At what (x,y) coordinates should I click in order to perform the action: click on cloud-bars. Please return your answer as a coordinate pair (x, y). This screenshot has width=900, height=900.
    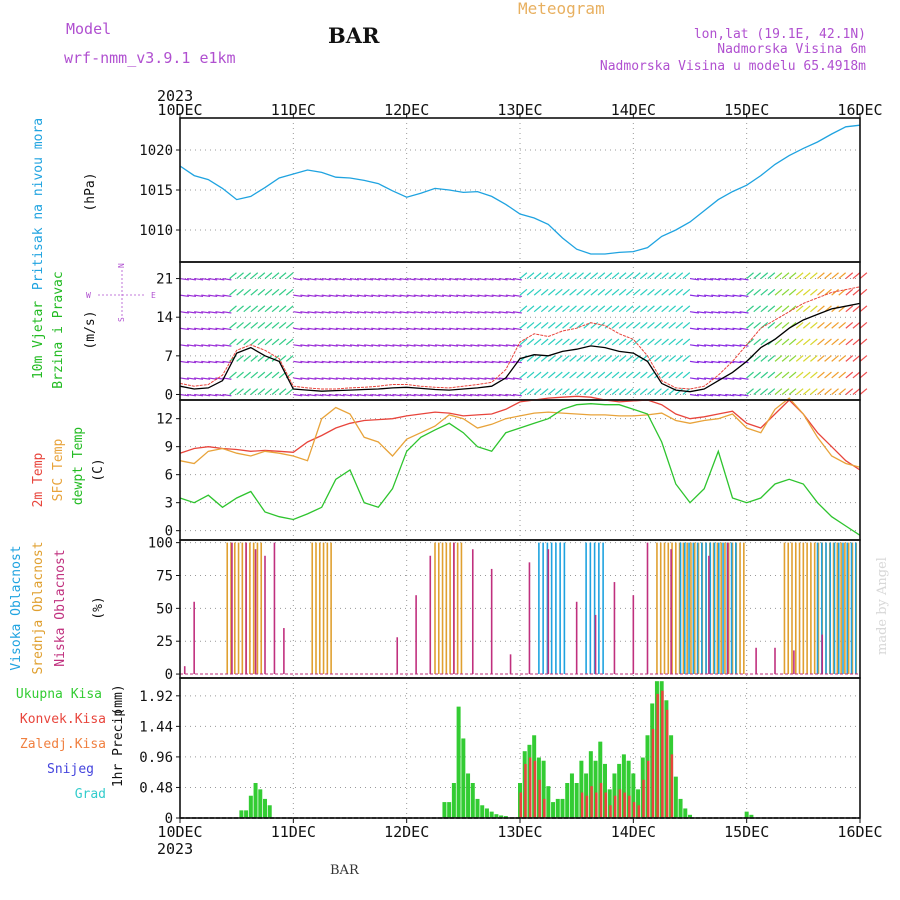
    Looking at the image, I should click on (520, 608).